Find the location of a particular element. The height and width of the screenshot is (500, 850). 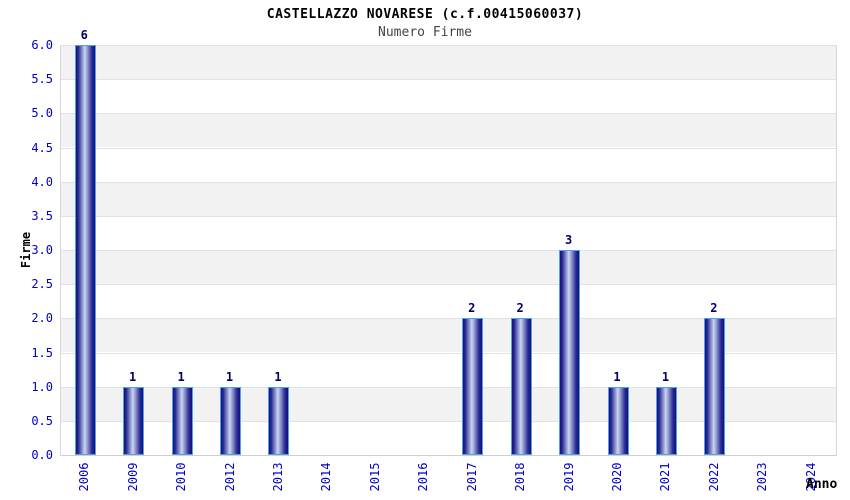

x-tick-label: 2020 is located at coordinates (617, 477).